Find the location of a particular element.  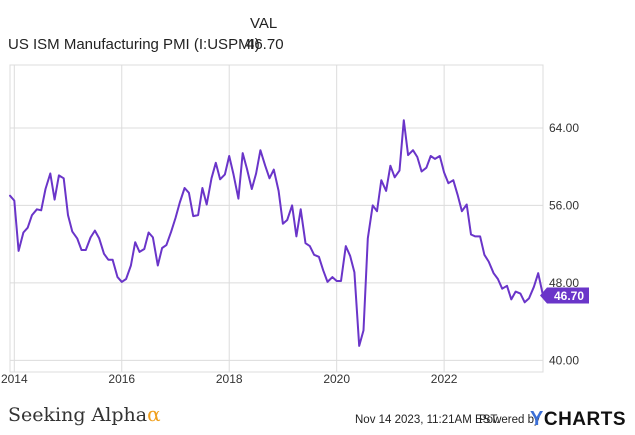

y-tick-label: 56.00 is located at coordinates (564, 205).